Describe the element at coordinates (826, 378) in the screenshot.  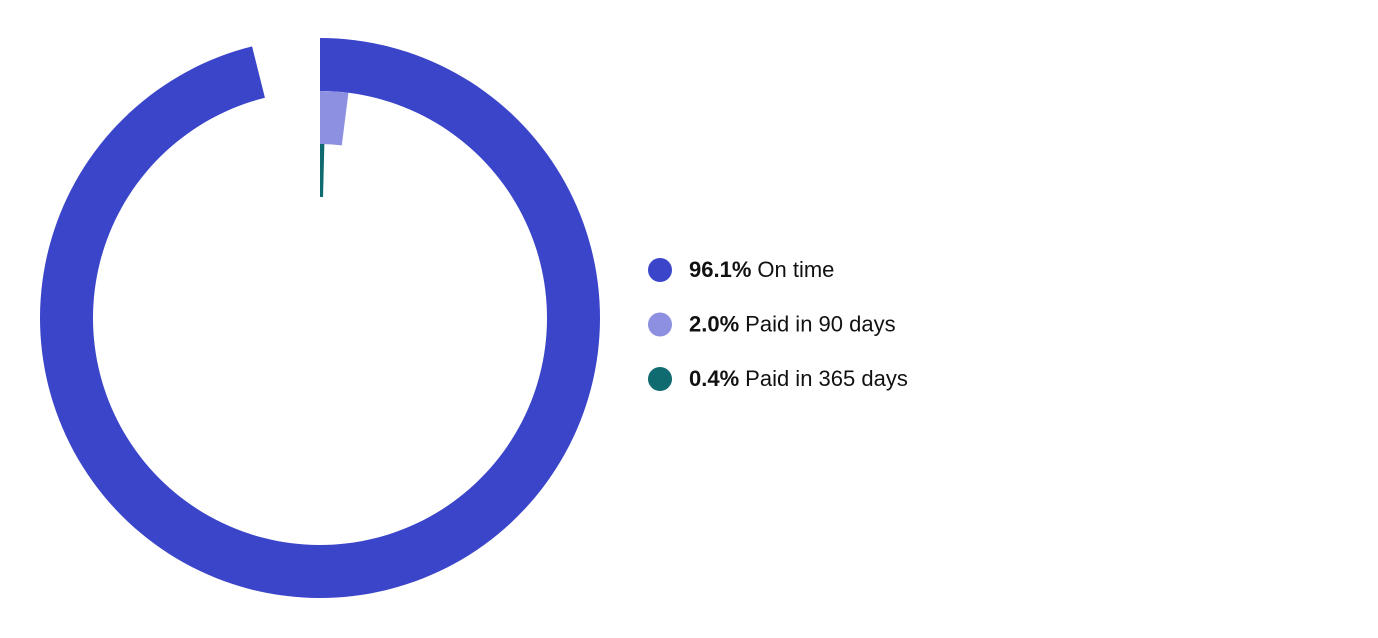
I see `legend-label: Paid in 365 days` at that location.